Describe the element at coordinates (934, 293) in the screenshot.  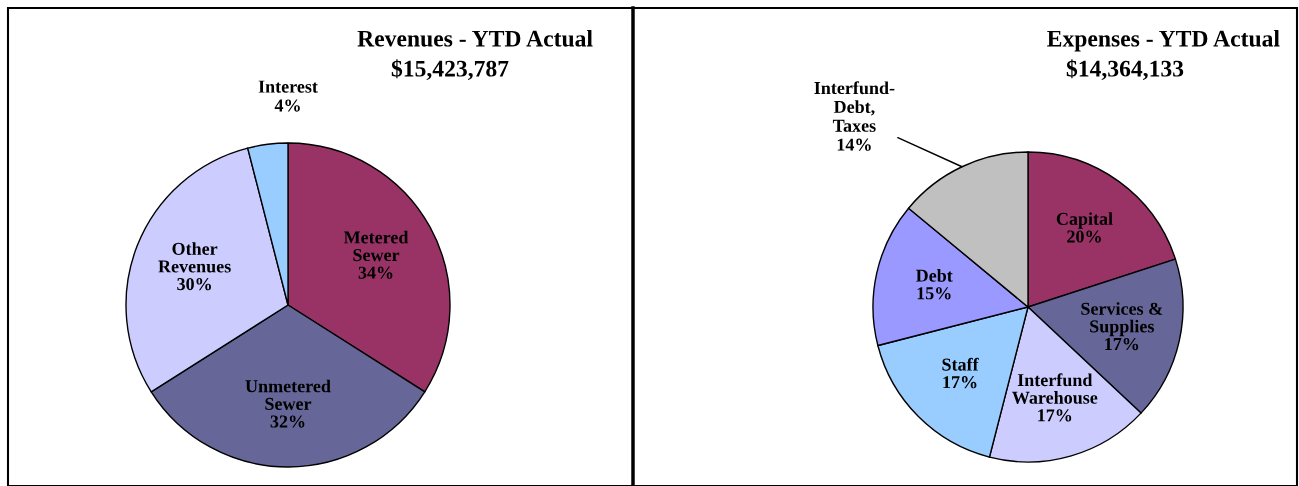
I see `data-label: 15%` at that location.